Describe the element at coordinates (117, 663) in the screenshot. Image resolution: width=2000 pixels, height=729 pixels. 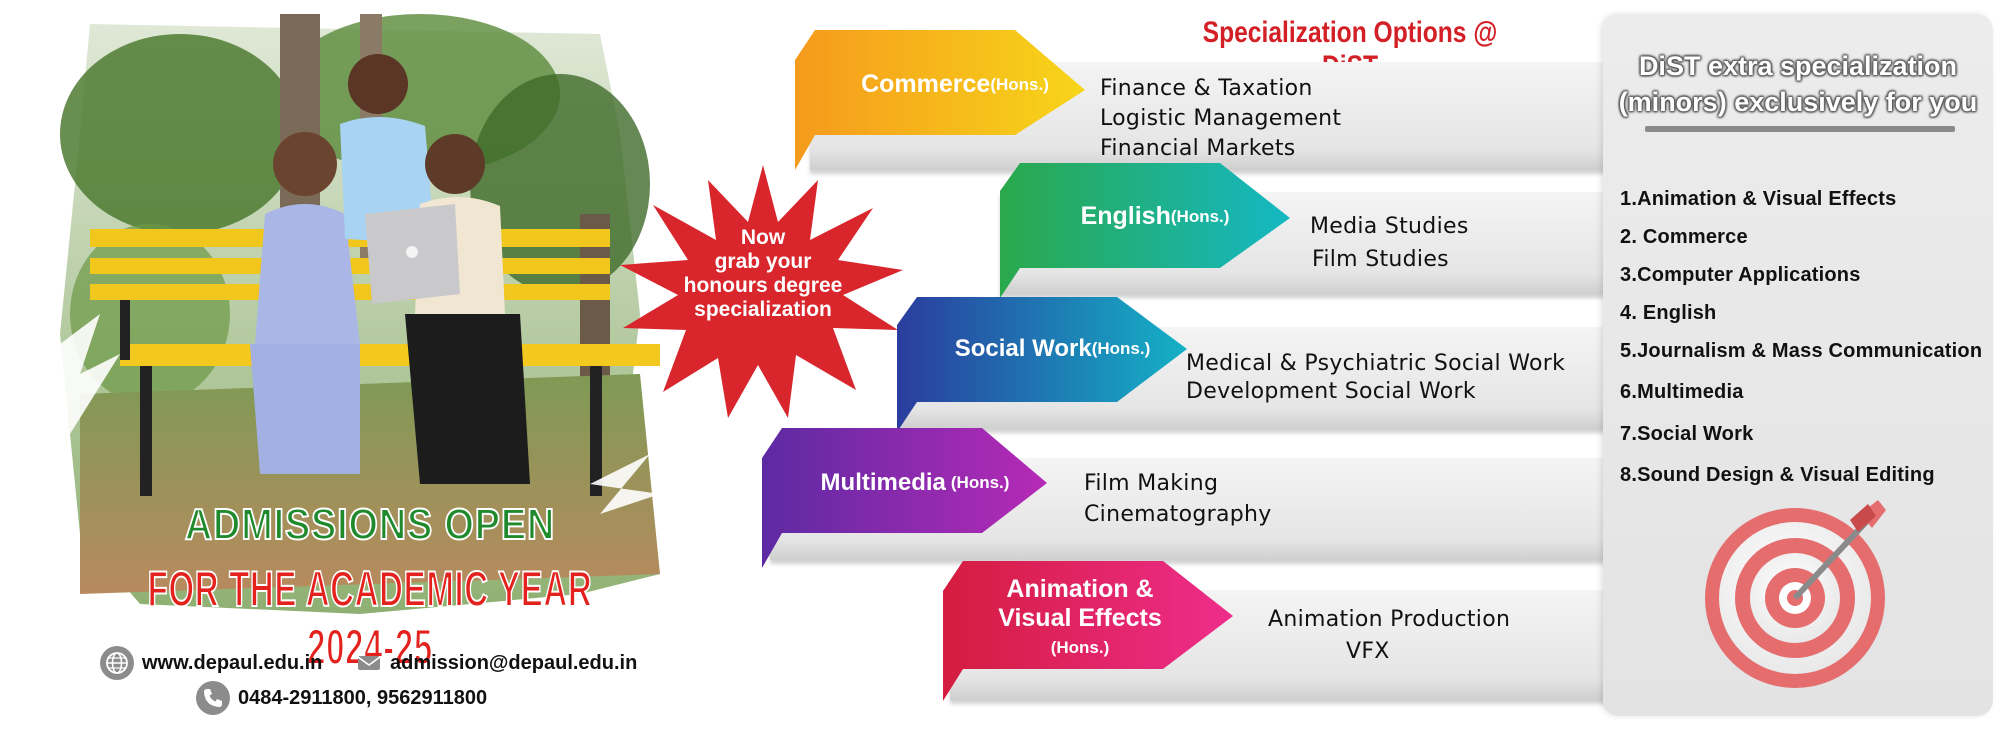
I see `globe-icon` at that location.